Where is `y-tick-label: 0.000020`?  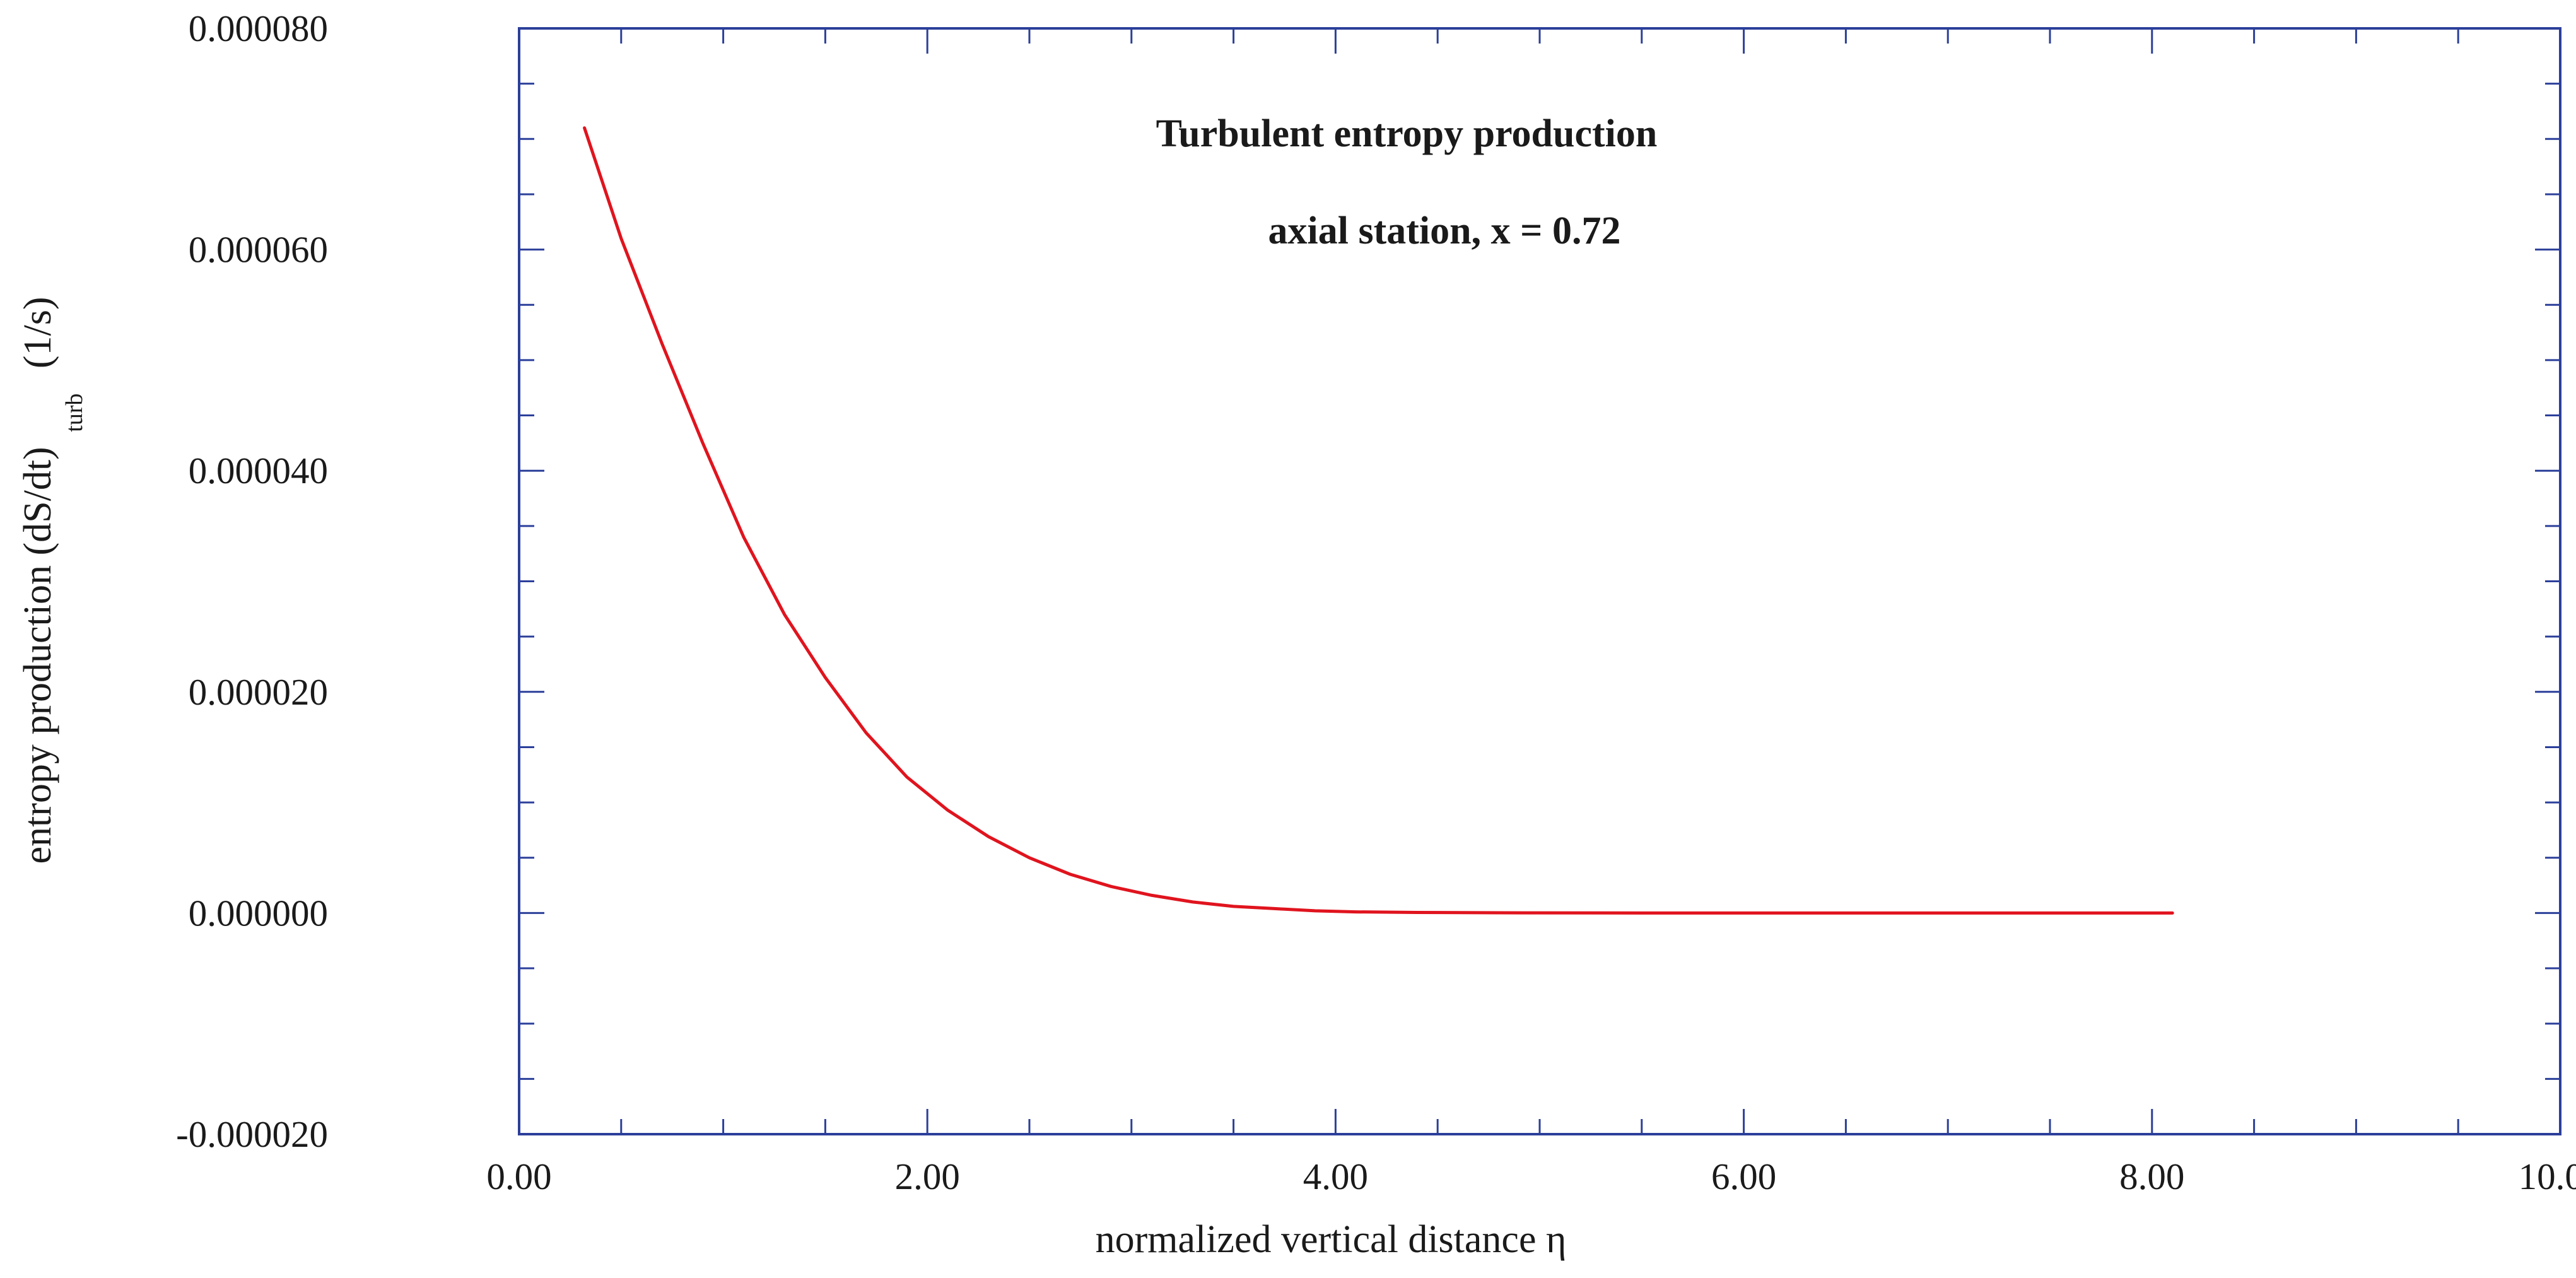 y-tick-label: 0.000020 is located at coordinates (258, 692).